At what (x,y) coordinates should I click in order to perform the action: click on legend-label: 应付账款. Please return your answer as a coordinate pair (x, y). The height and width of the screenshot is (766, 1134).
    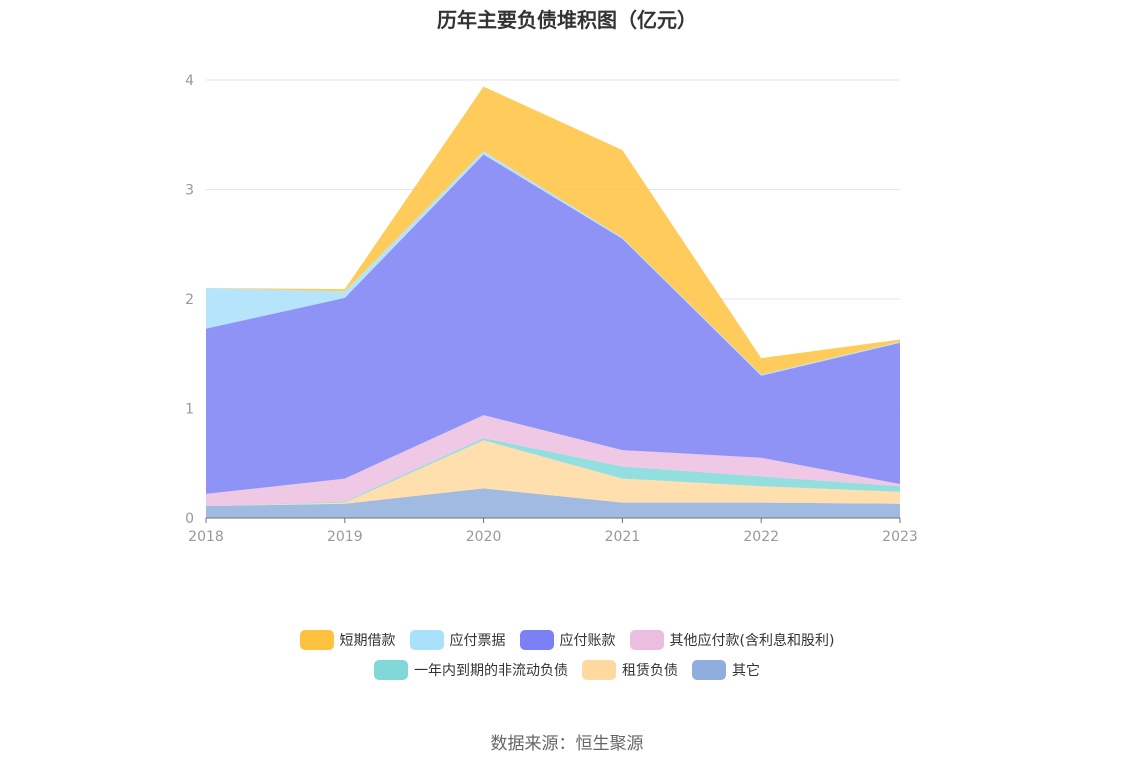
    Looking at the image, I should click on (587, 641).